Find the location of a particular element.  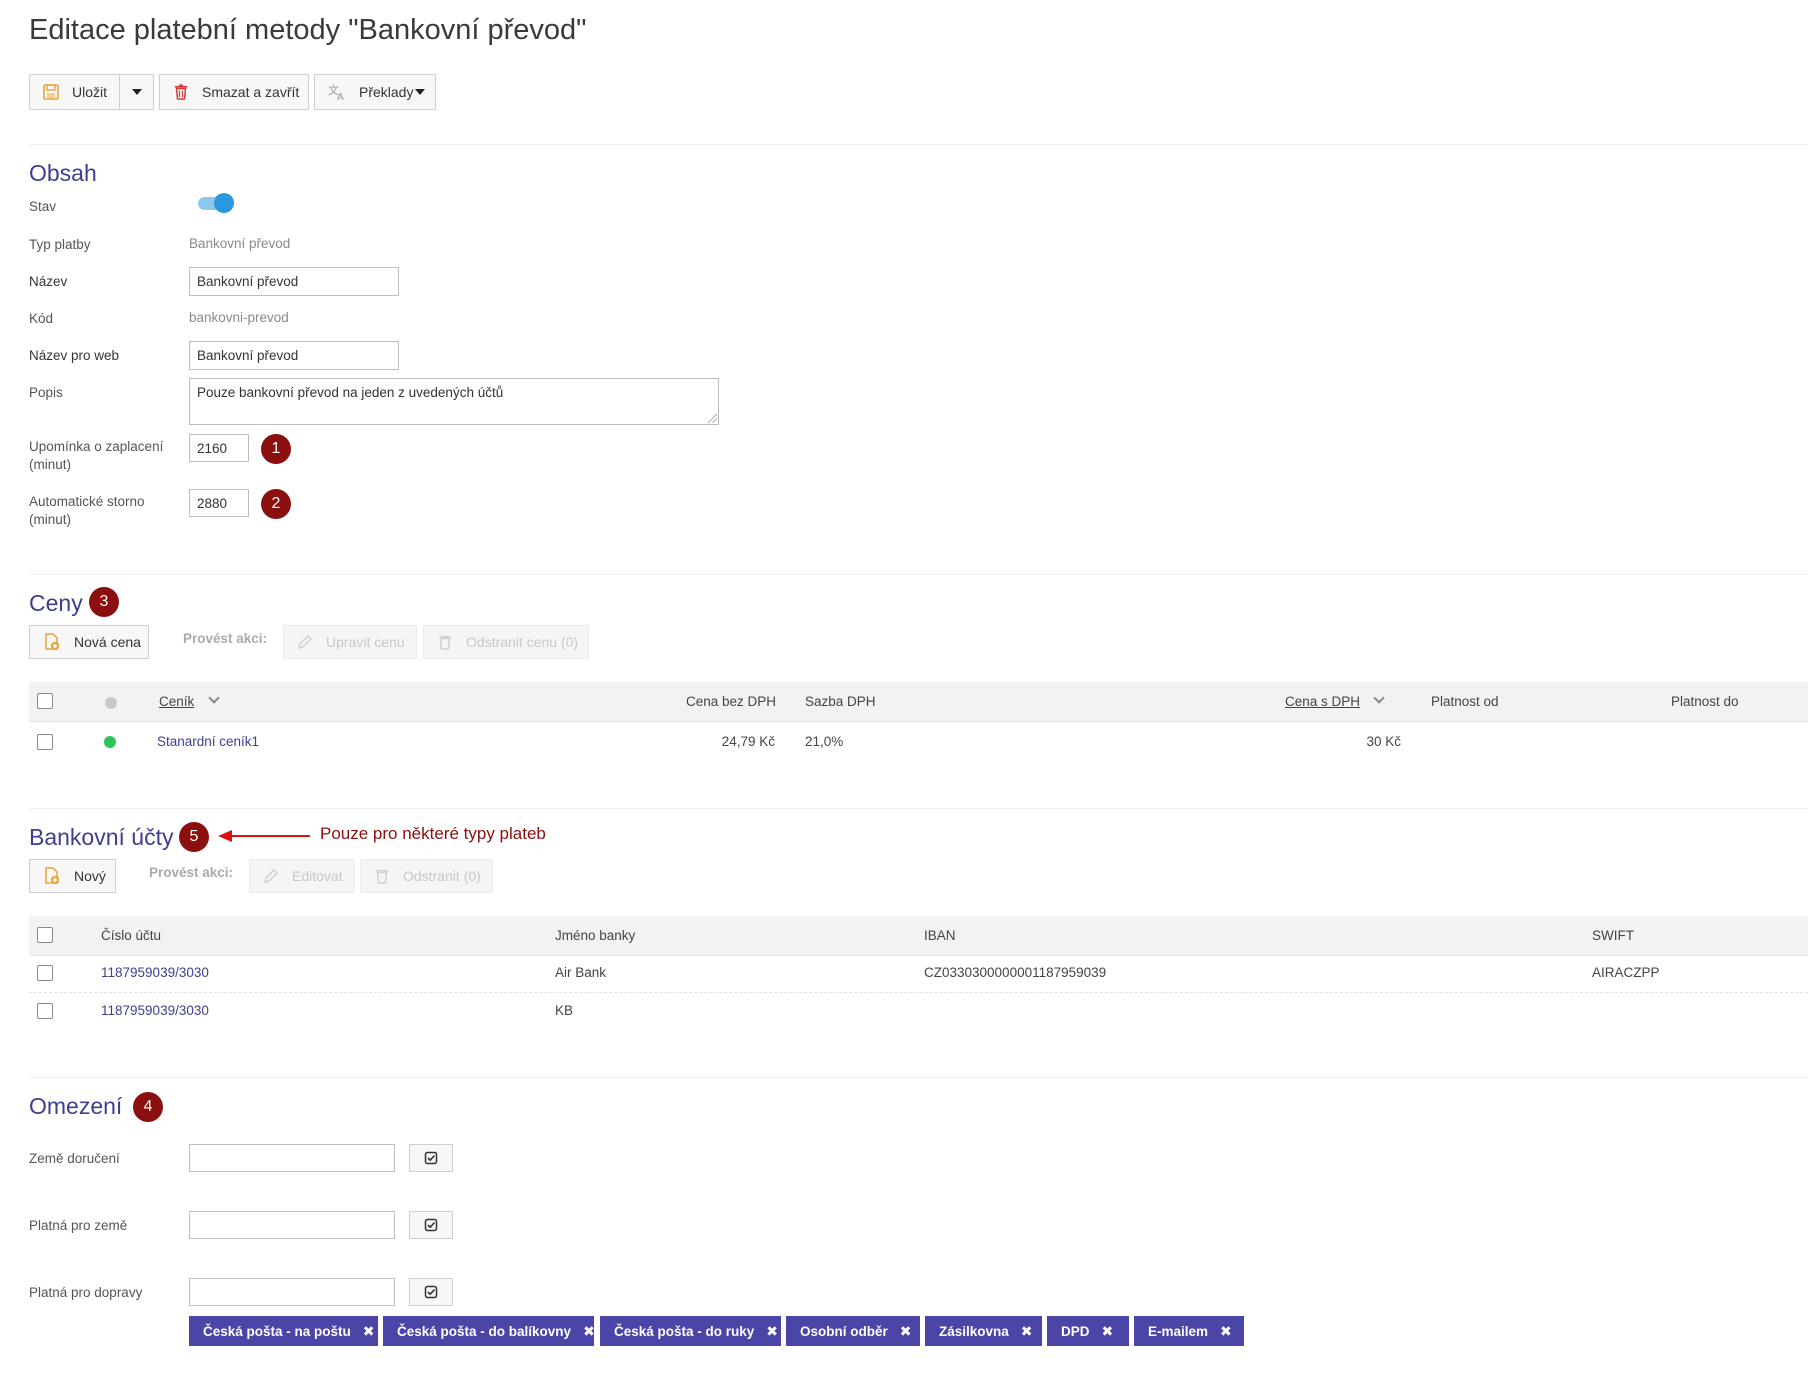

tag-label: Zásilkovna is located at coordinates (974, 1331).